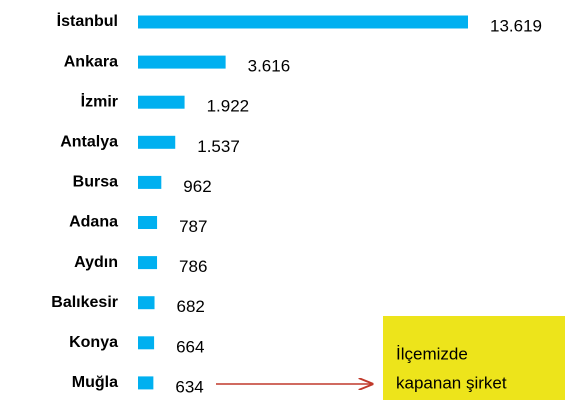  What do you see at coordinates (516, 25) in the screenshot?
I see `value-label: 13.619` at bounding box center [516, 25].